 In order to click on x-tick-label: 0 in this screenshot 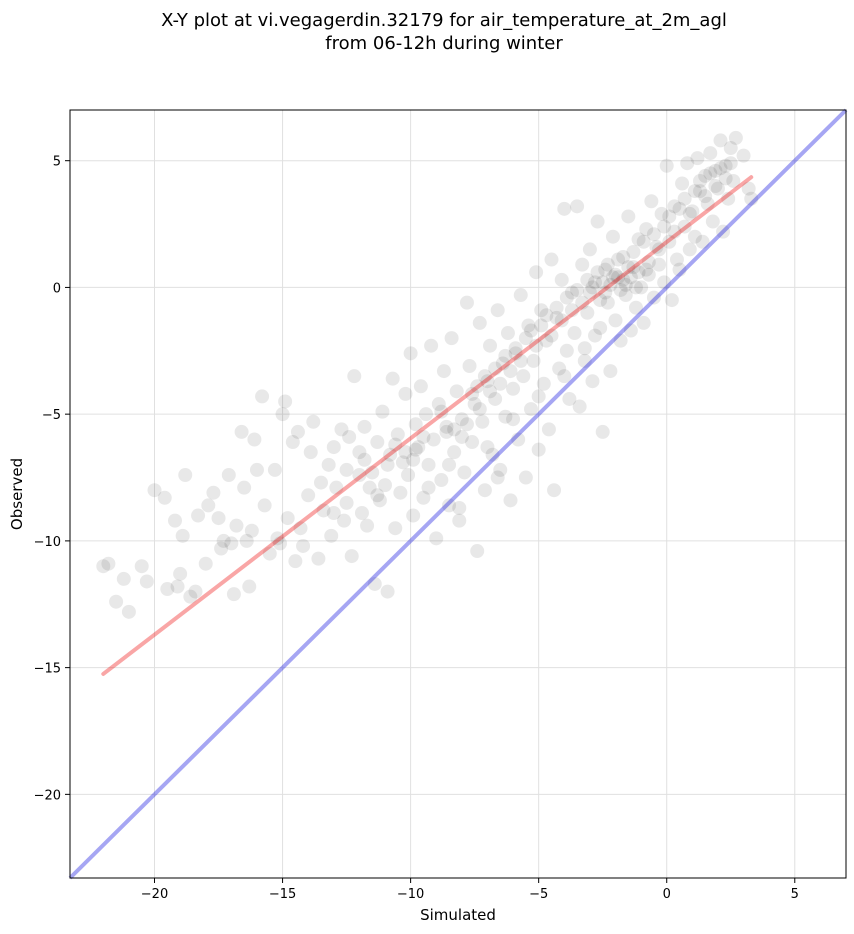, I will do `click(667, 894)`.